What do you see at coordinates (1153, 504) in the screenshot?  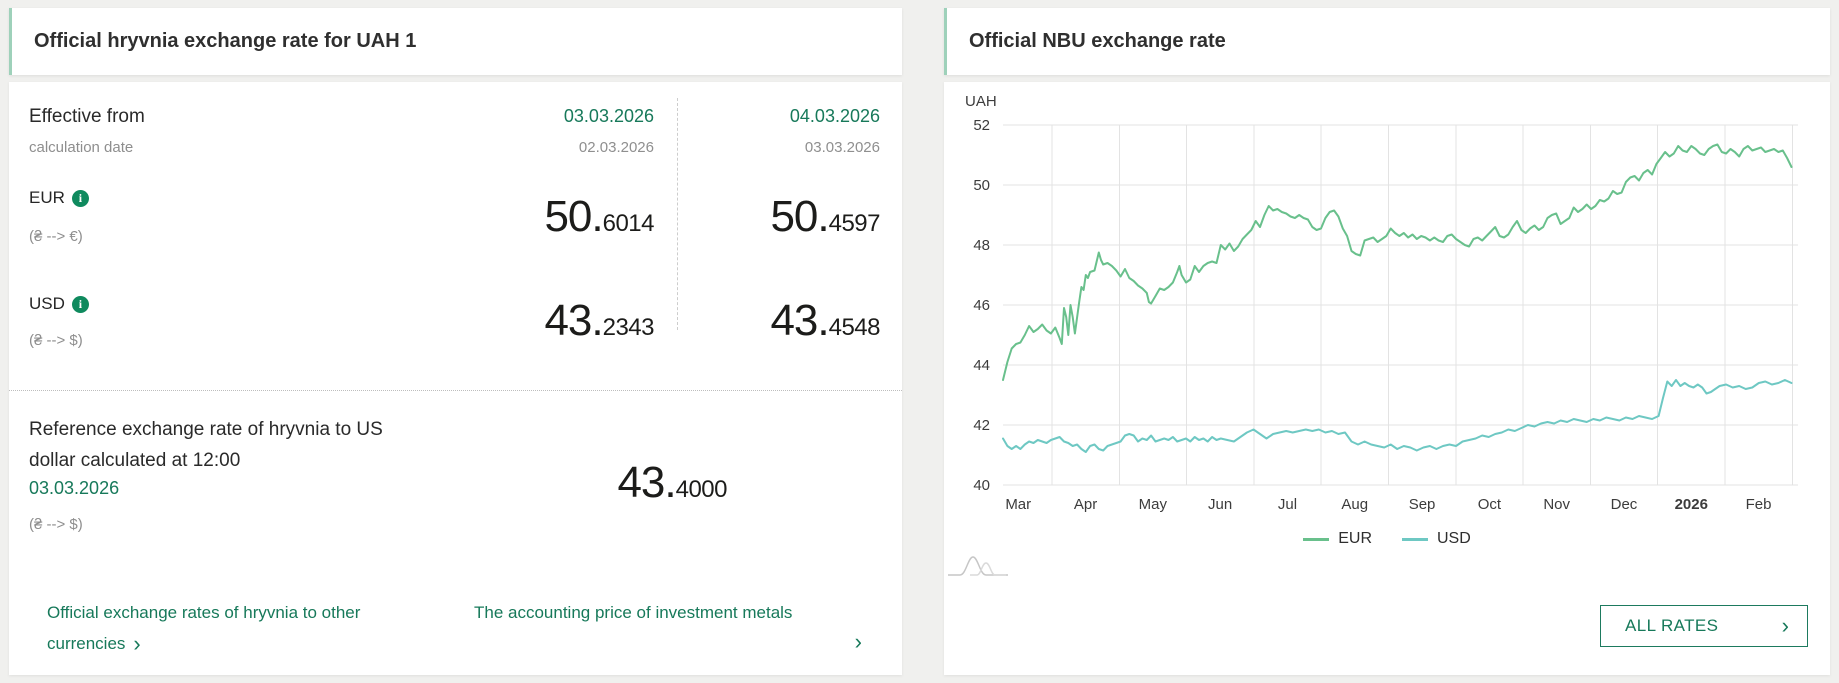 I see `svg-text: May` at bounding box center [1153, 504].